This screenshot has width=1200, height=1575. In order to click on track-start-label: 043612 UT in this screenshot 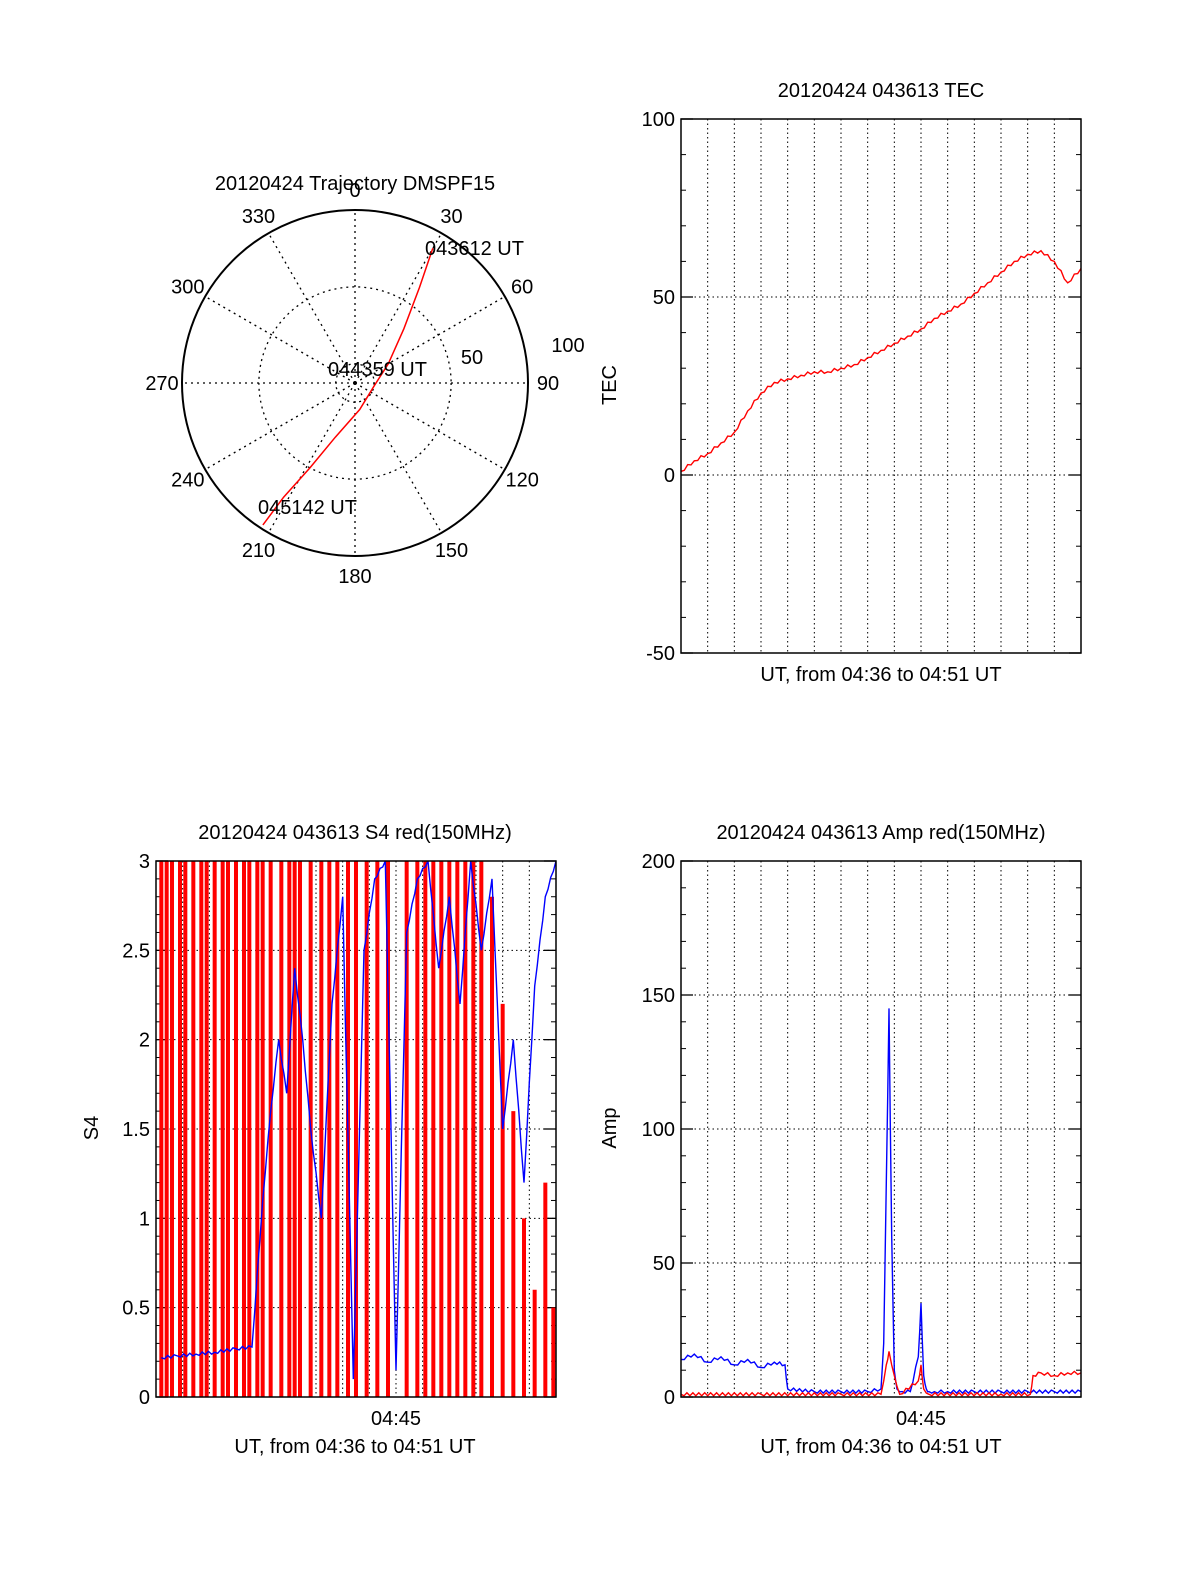, I will do `click(474, 249)`.